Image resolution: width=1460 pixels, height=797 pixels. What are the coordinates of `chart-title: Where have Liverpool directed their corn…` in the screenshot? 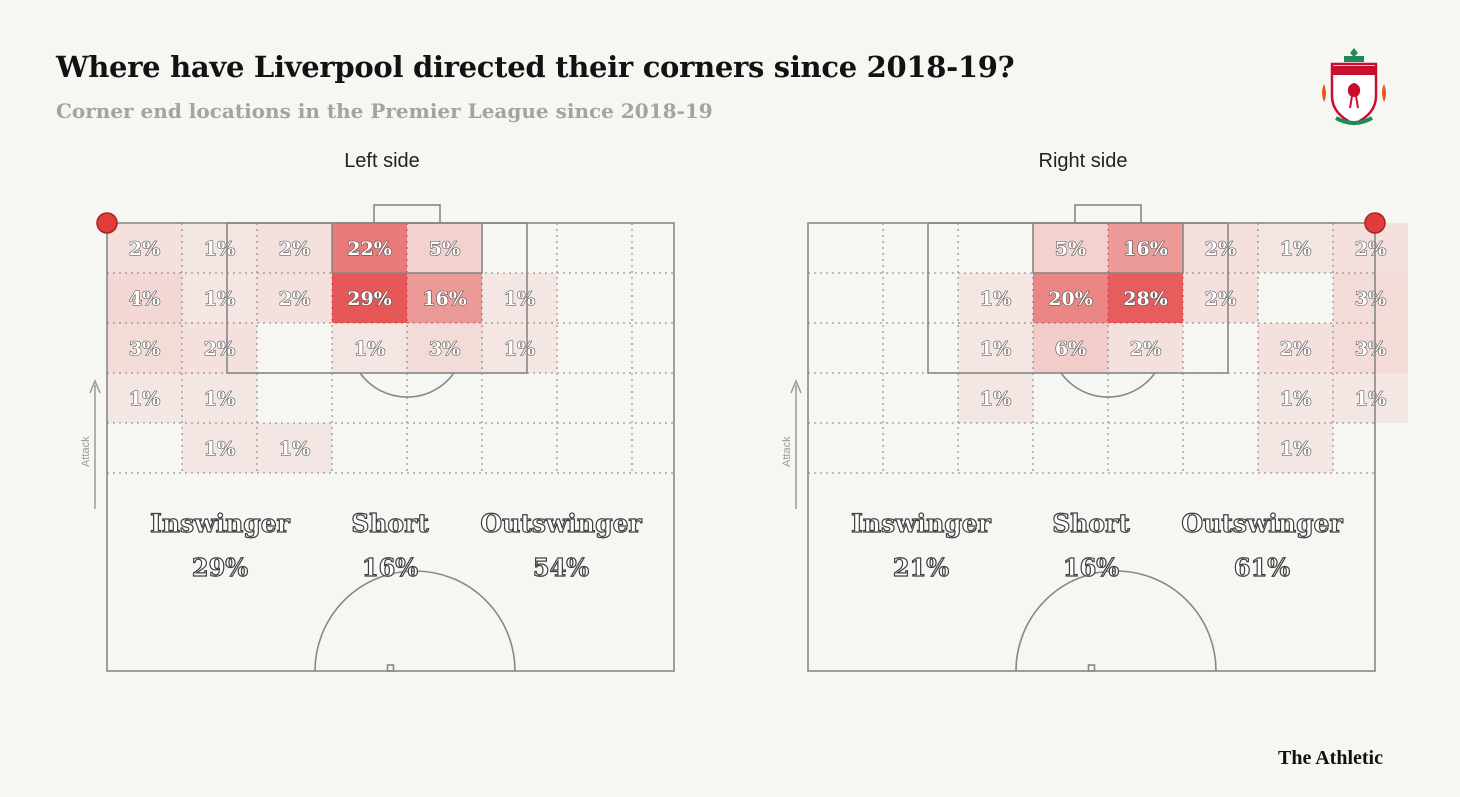 It's located at (535, 67).